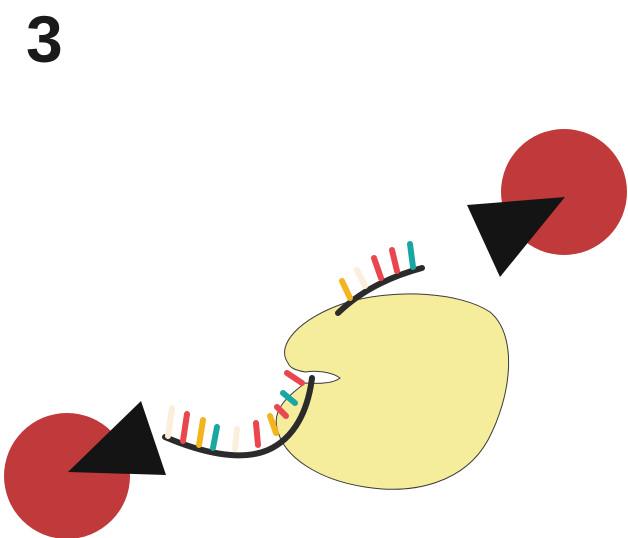 The height and width of the screenshot is (538, 628). I want to click on lower-strand, so click(238, 414).